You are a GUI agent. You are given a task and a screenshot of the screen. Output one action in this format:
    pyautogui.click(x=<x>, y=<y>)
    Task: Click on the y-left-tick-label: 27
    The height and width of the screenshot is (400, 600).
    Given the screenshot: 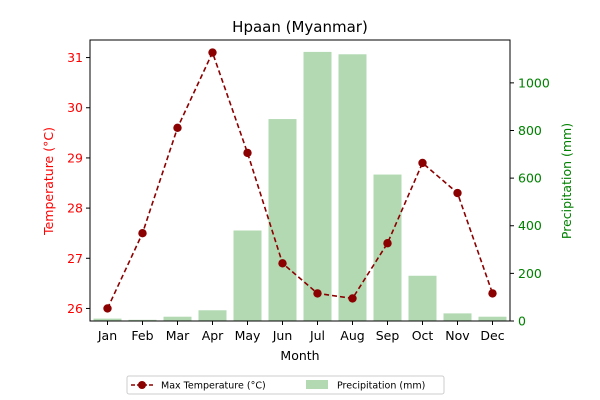 What is the action you would take?
    pyautogui.click(x=75, y=258)
    